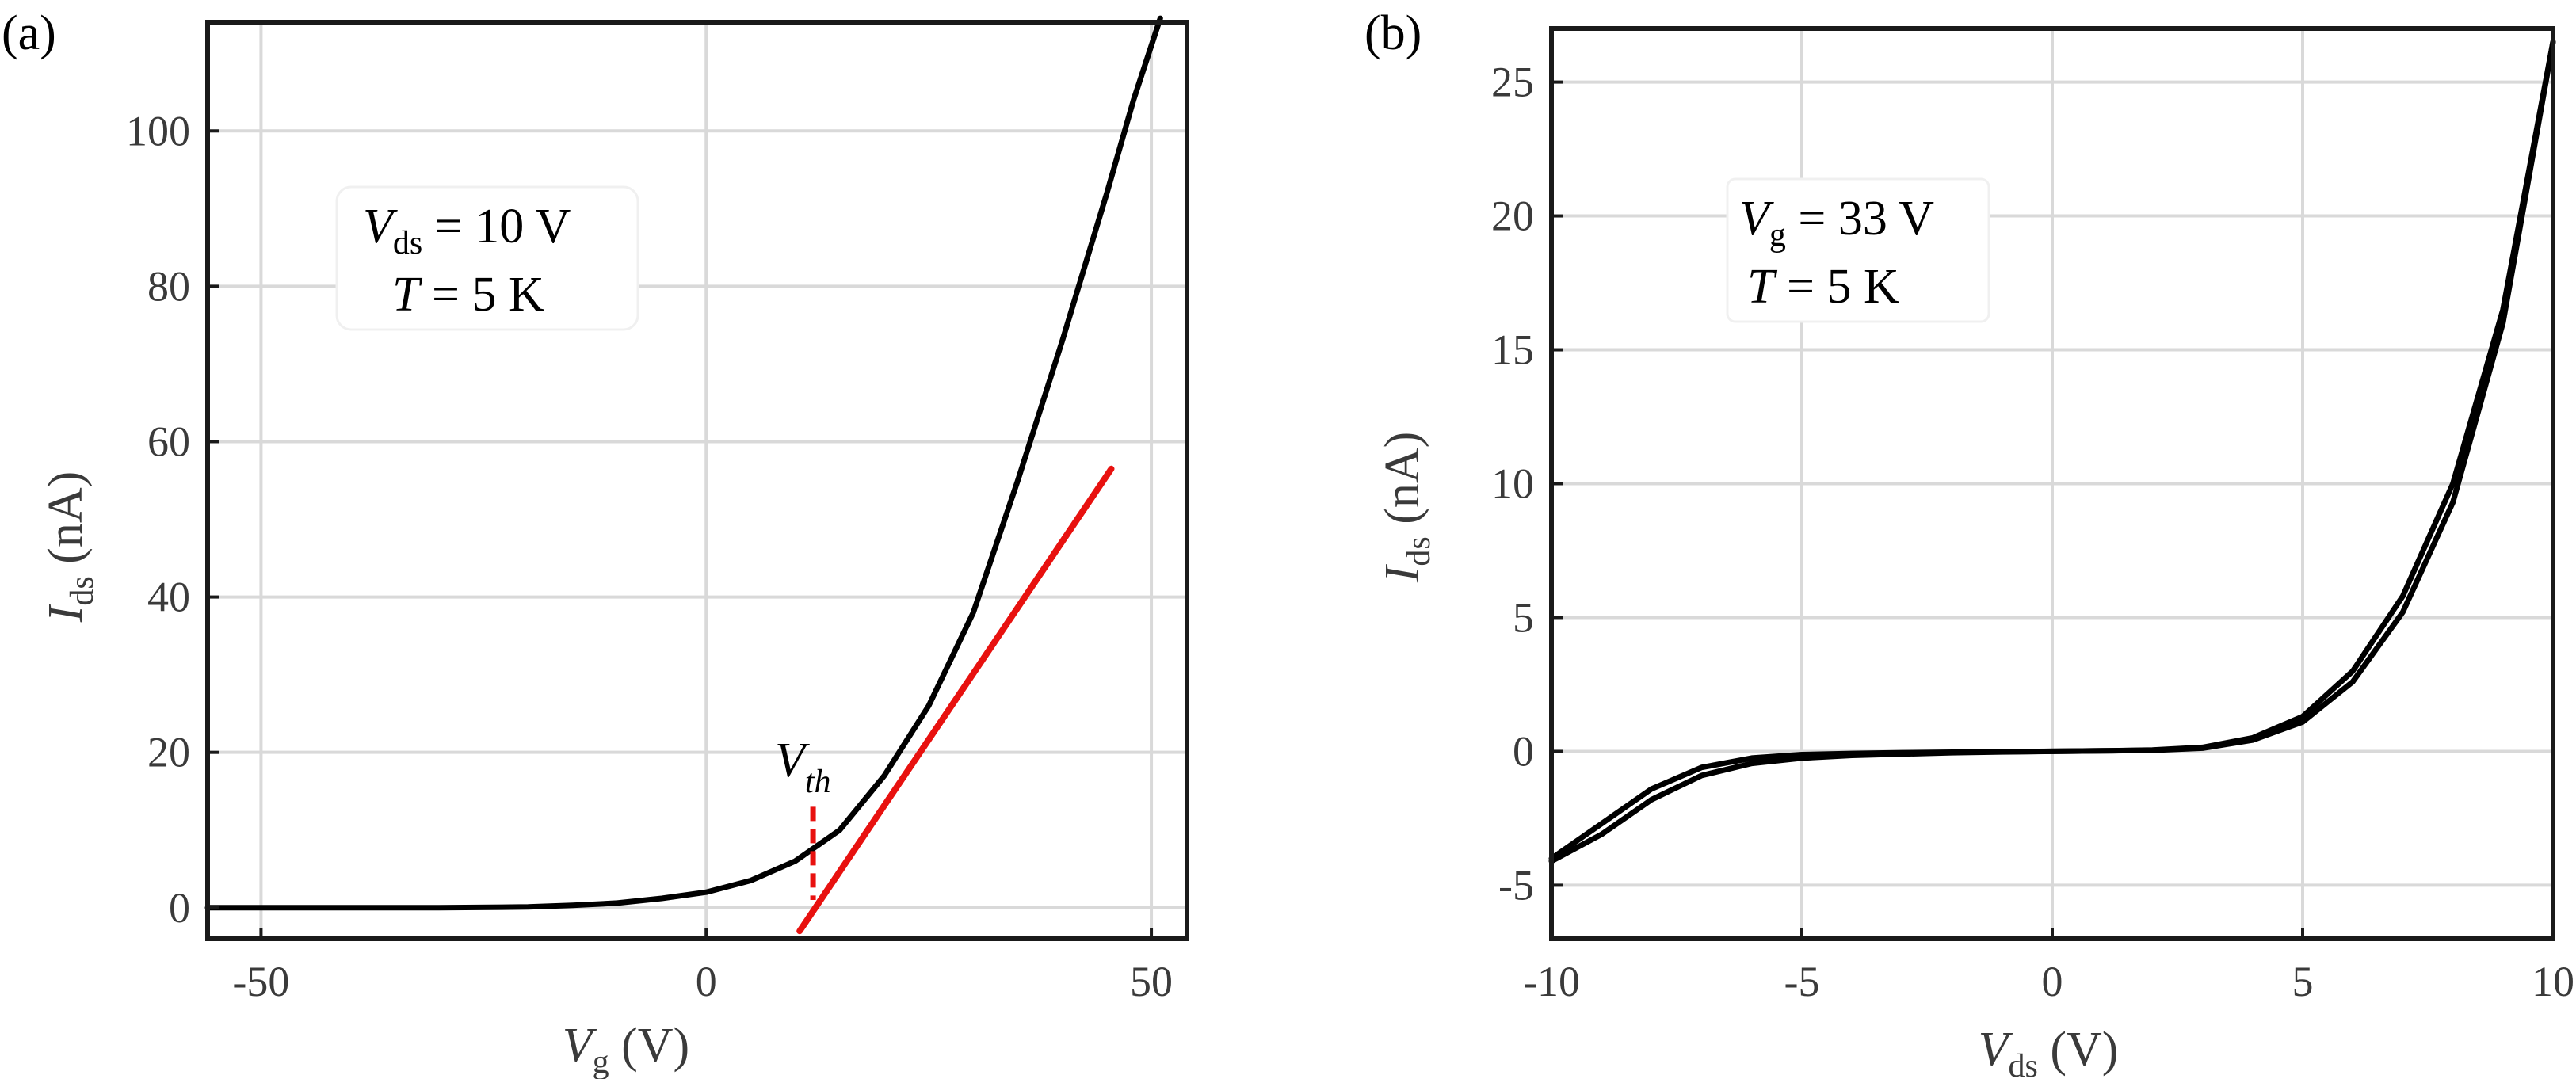 The width and height of the screenshot is (2576, 1079). What do you see at coordinates (1512, 217) in the screenshot?
I see `panel-b-ytick-label: 20` at bounding box center [1512, 217].